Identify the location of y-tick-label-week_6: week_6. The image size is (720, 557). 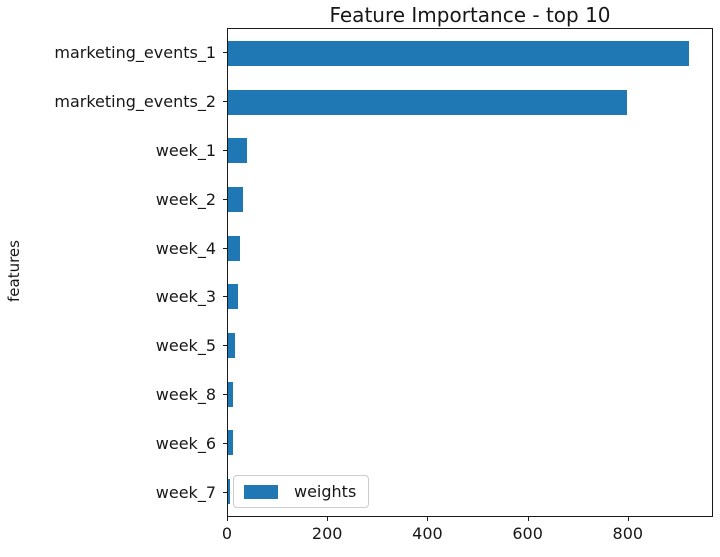
(185, 444).